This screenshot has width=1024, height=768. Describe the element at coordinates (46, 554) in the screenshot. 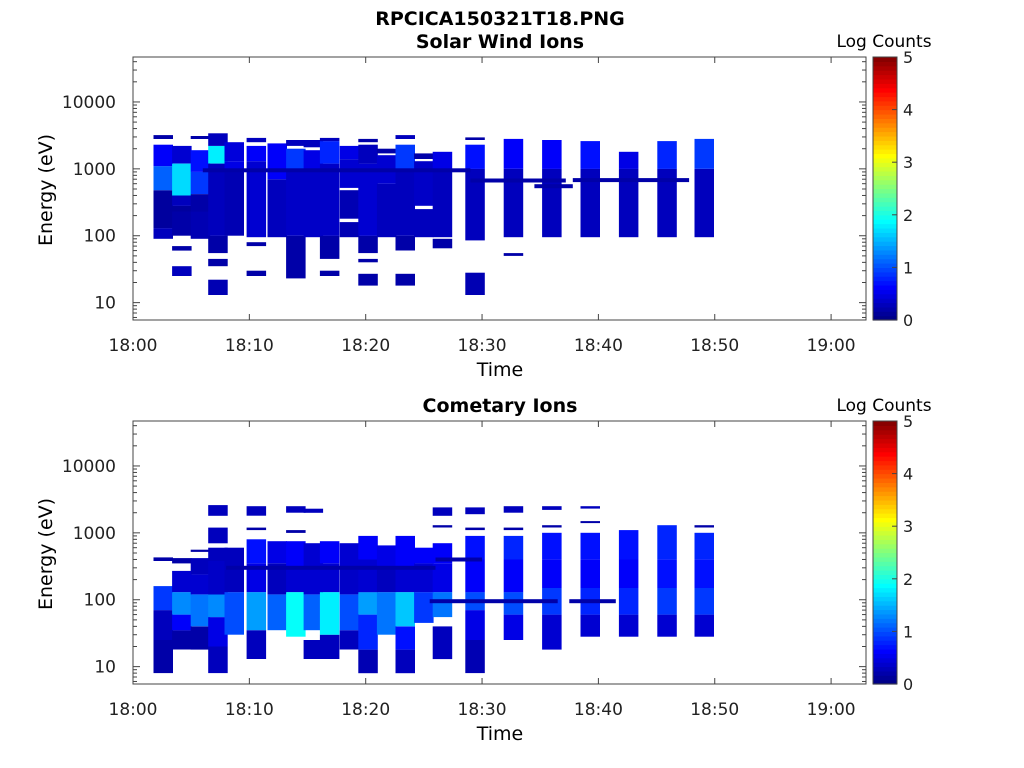

I see `y-axis-label: Energy (eV)` at that location.